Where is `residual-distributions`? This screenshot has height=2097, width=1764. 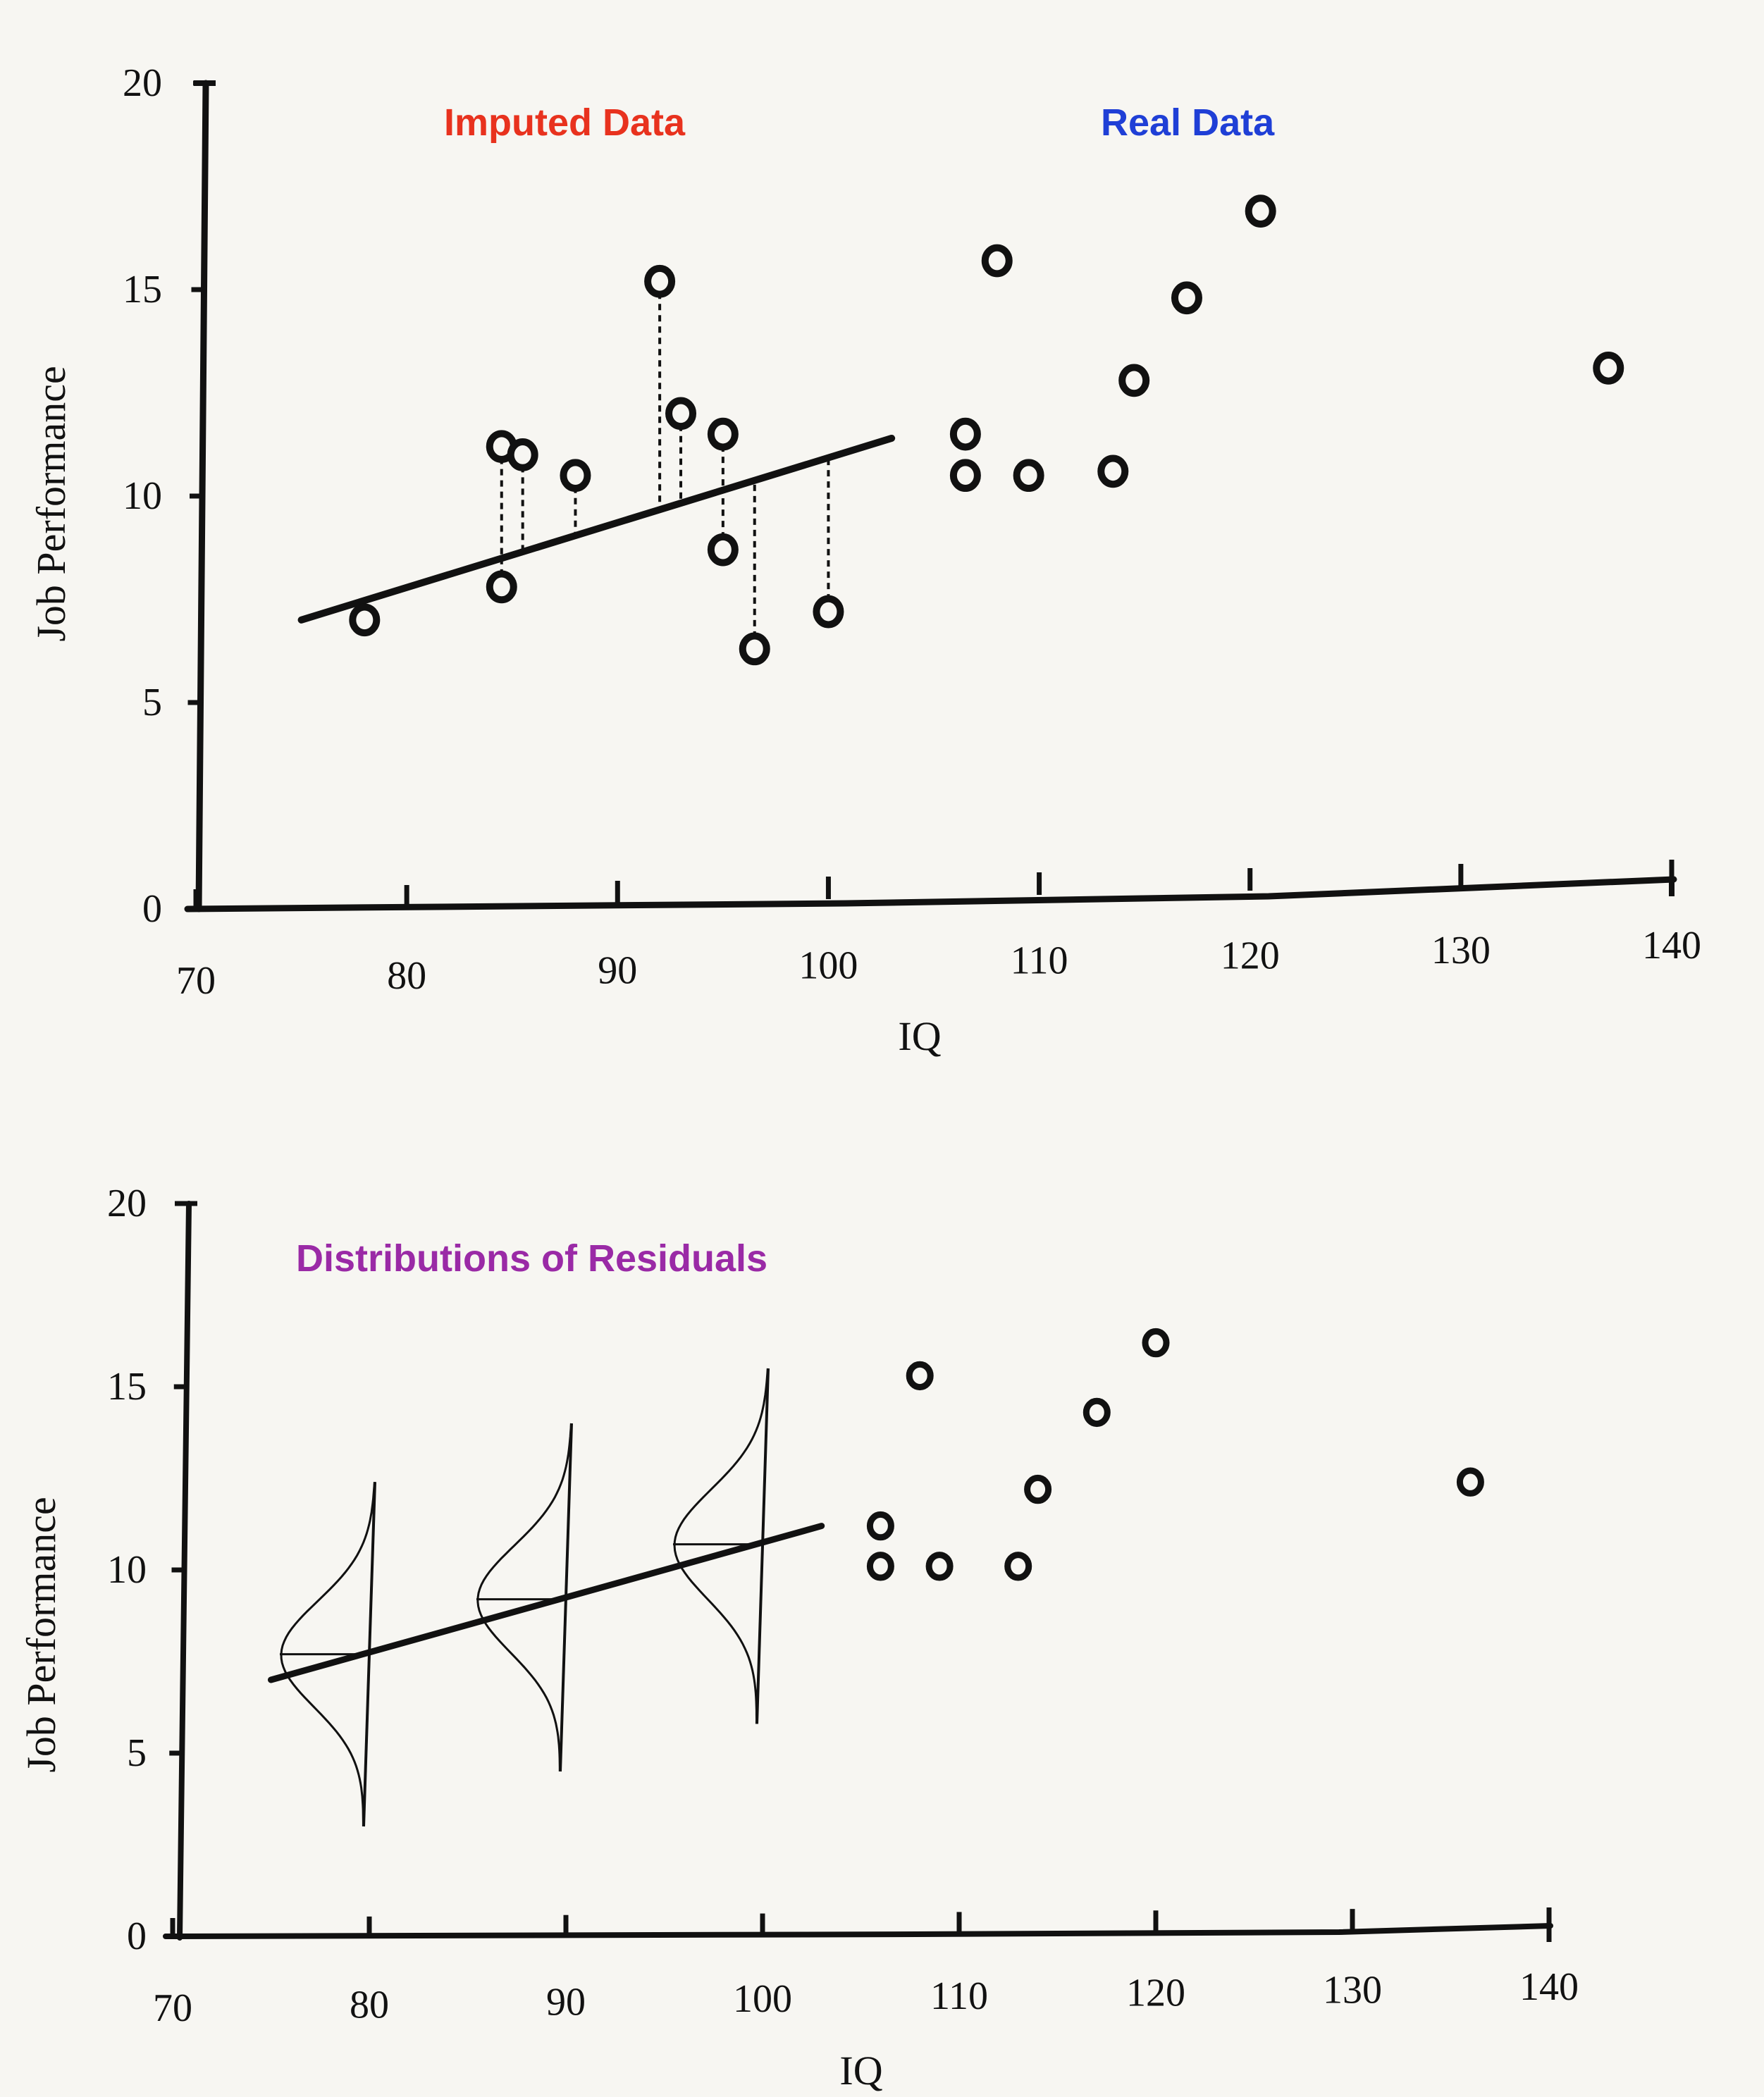 residual-distributions is located at coordinates (525, 1597).